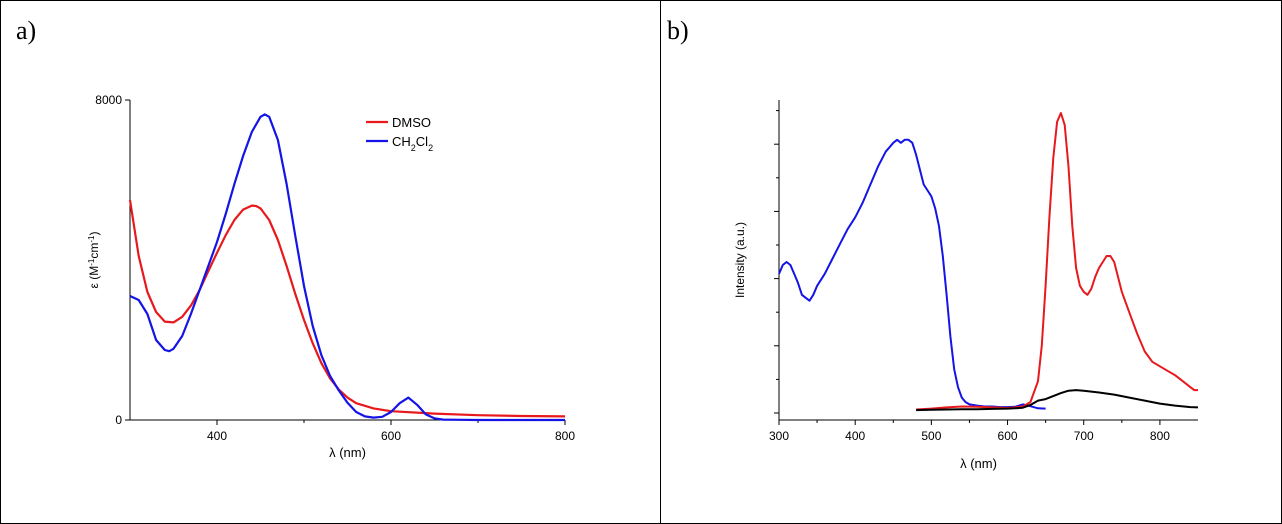 This screenshot has height=524, width=1282. Describe the element at coordinates (118, 420) in the screenshot. I see `y-tick-label: 0` at that location.